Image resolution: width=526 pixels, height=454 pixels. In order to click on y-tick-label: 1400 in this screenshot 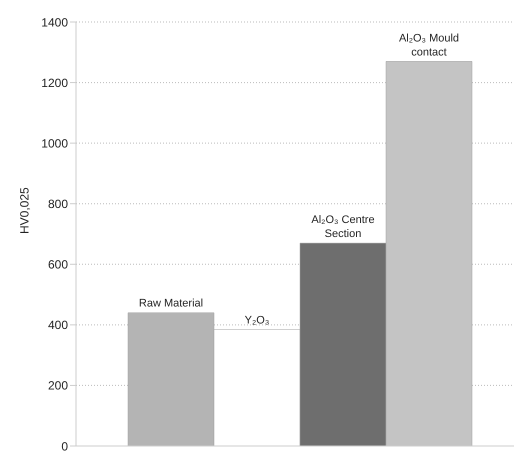, I will do `click(54, 22)`.